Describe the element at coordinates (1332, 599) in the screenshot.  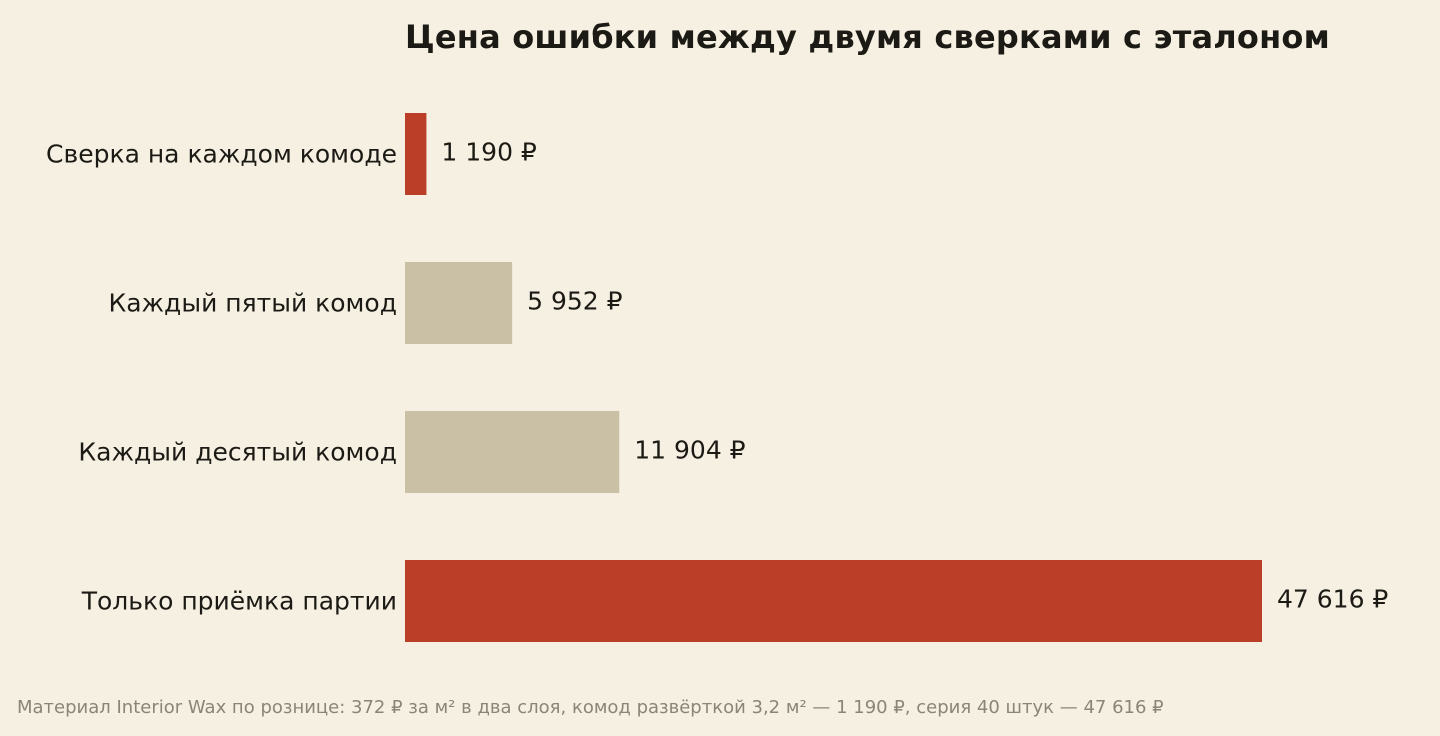
I see `value-label-4: 47 616 ₽` at that location.